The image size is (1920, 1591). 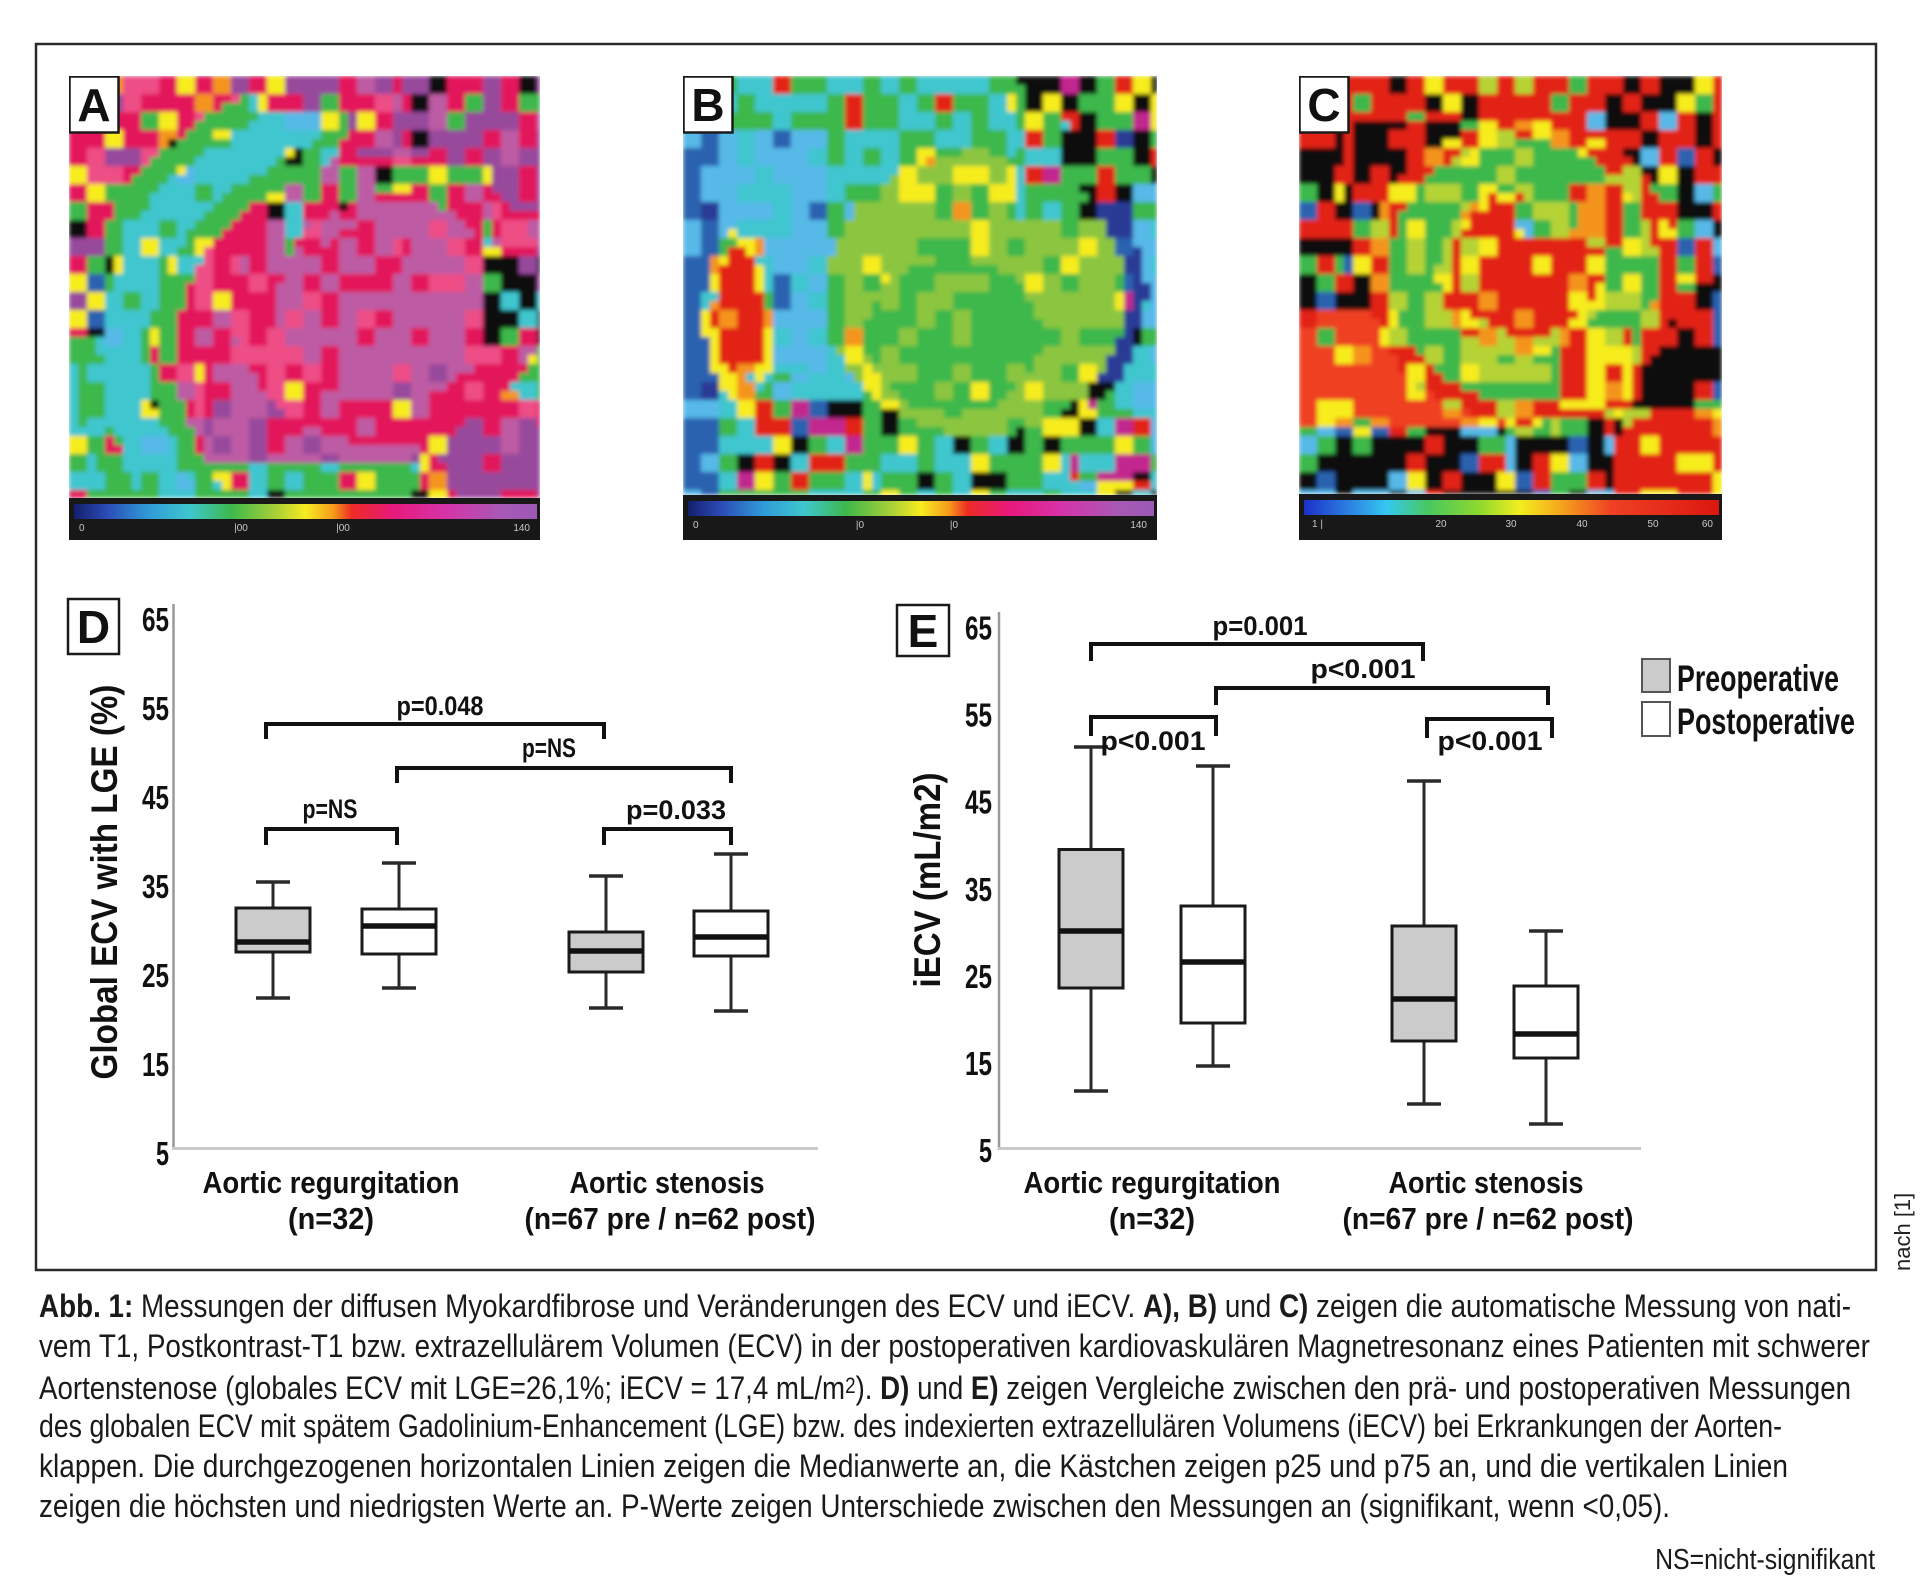 I want to click on svg-text: Global ECV with LGE (%), so click(x=104, y=882).